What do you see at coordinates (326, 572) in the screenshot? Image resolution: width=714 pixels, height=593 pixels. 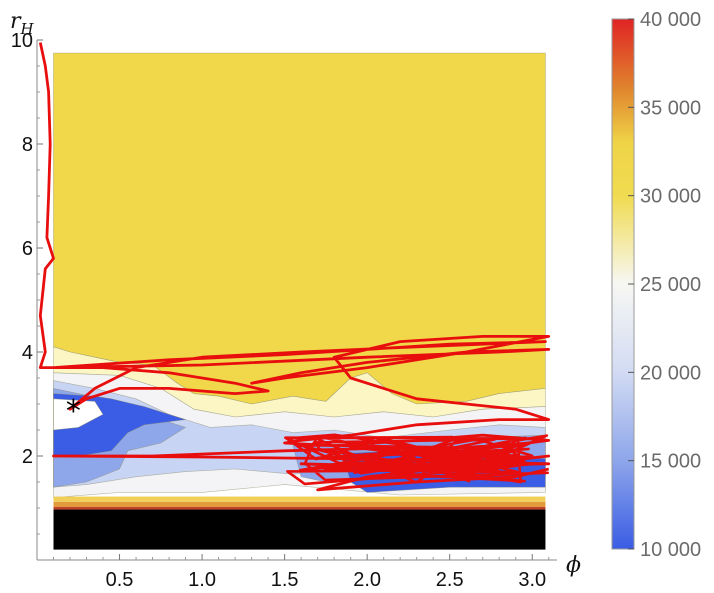 I see `x-ticks: 0.5 1.0 1.5 2.0 2.5 3.0` at bounding box center [326, 572].